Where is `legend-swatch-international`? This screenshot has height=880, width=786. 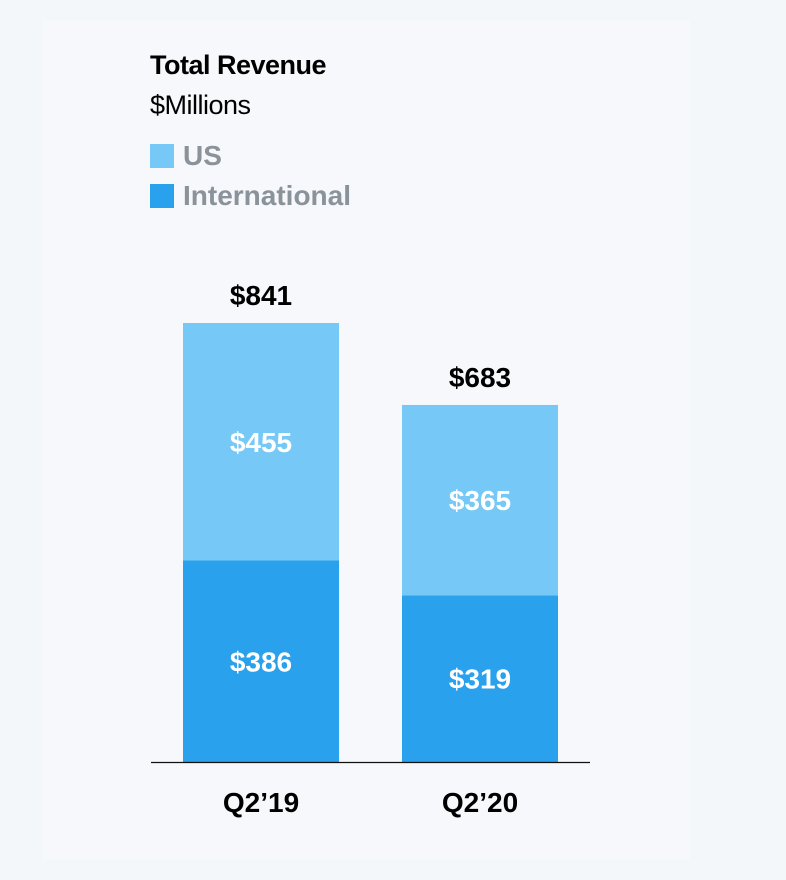 legend-swatch-international is located at coordinates (162, 196).